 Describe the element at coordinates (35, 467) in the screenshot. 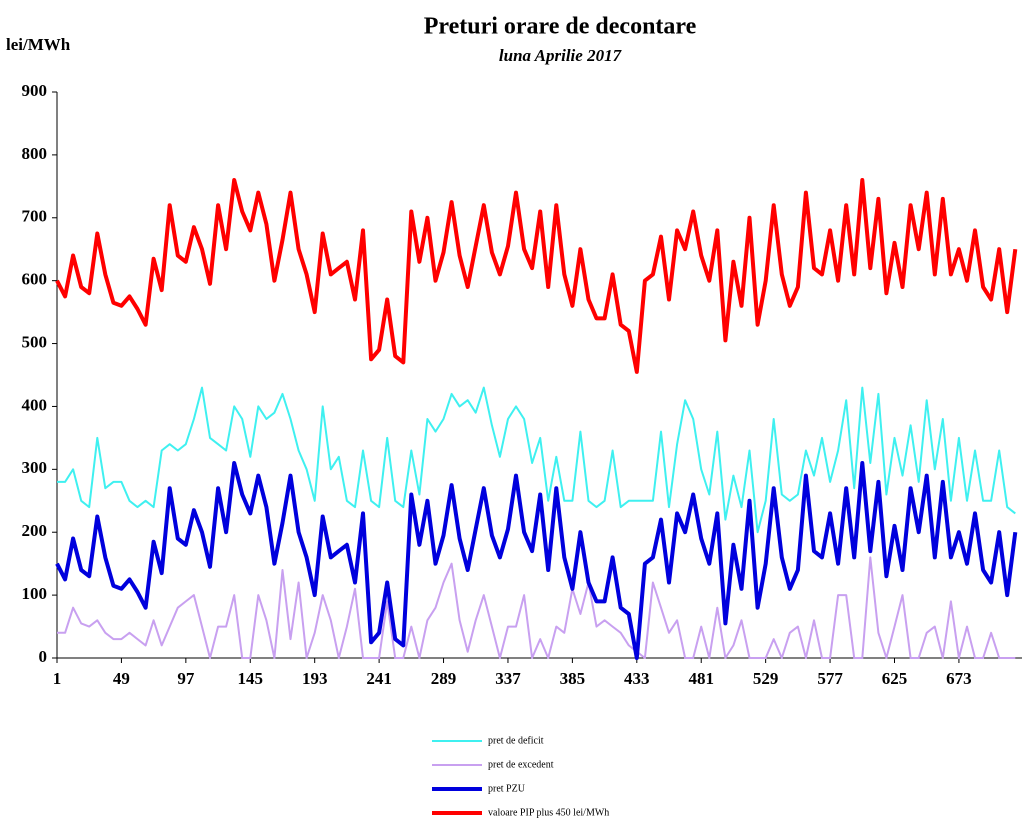

I see `y-tick-label: 300` at that location.